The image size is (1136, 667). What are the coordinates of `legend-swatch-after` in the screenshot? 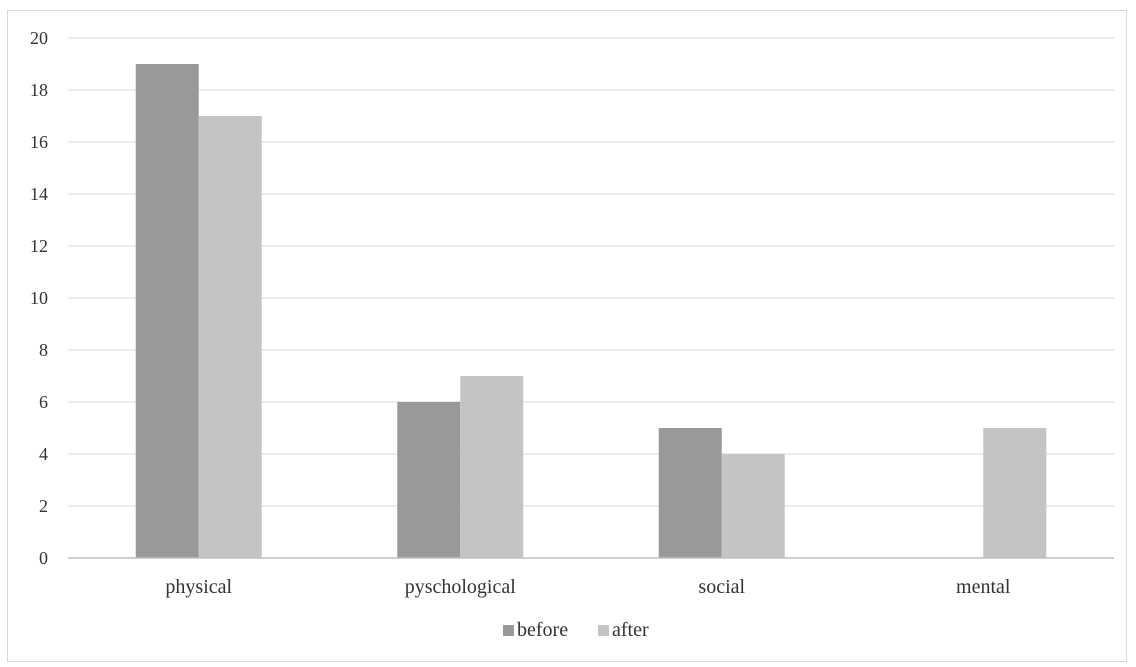 It's located at (603, 630).